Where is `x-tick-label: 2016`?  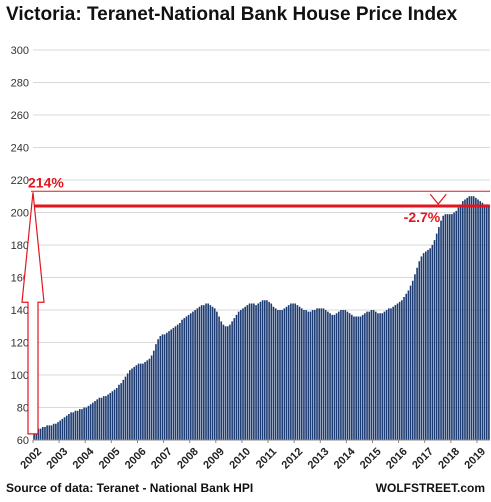
x-tick-label: 2016 is located at coordinates (397, 459).